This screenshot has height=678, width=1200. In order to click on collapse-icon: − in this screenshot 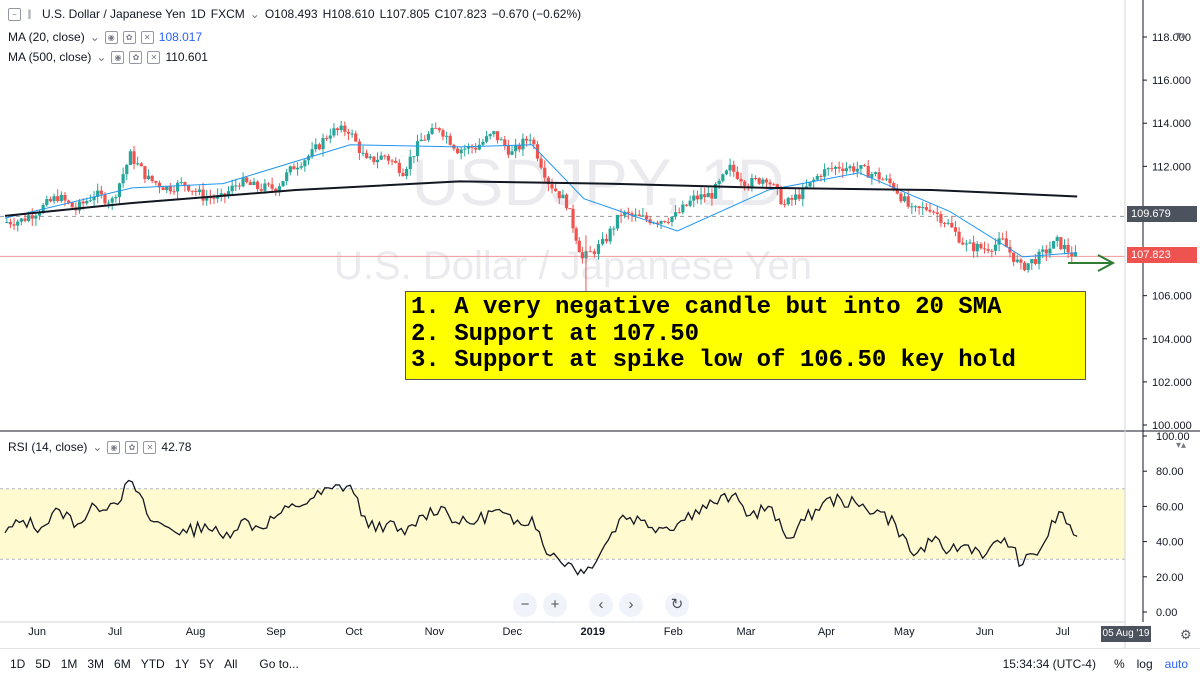, I will do `click(14, 14)`.